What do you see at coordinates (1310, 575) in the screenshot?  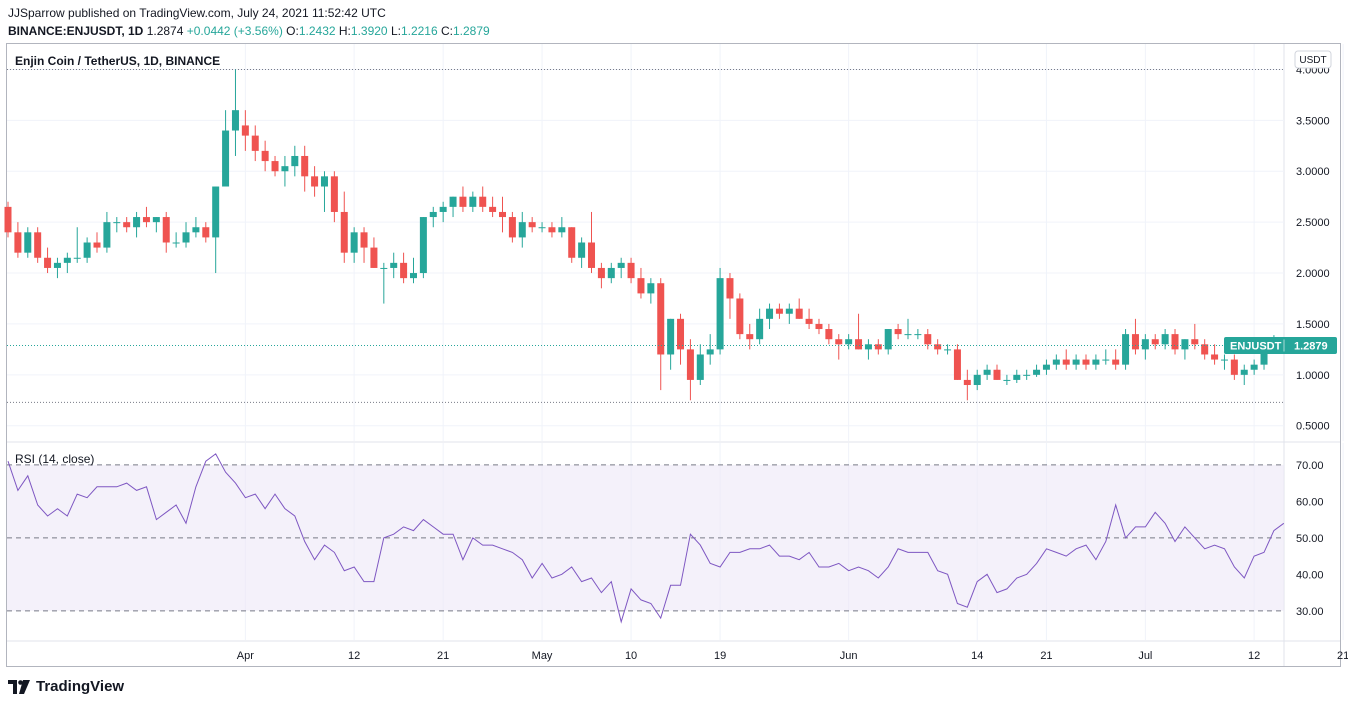 I see `rsi-tick-label: 40.00` at bounding box center [1310, 575].